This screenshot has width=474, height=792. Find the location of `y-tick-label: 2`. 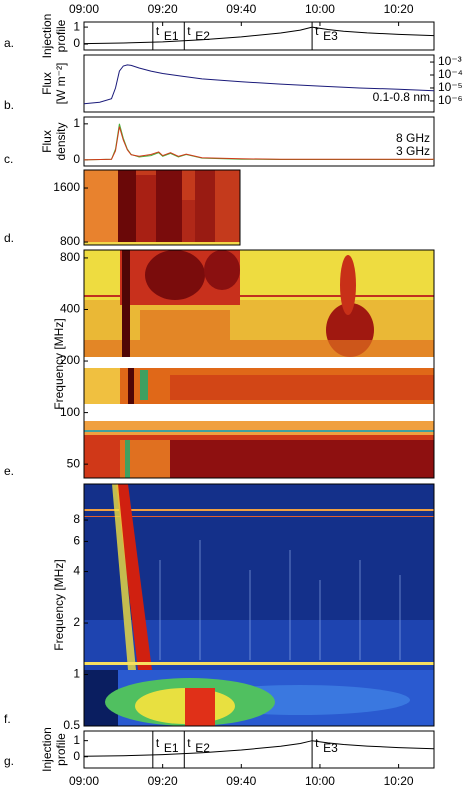

y-tick-label: 2 is located at coordinates (76, 622).